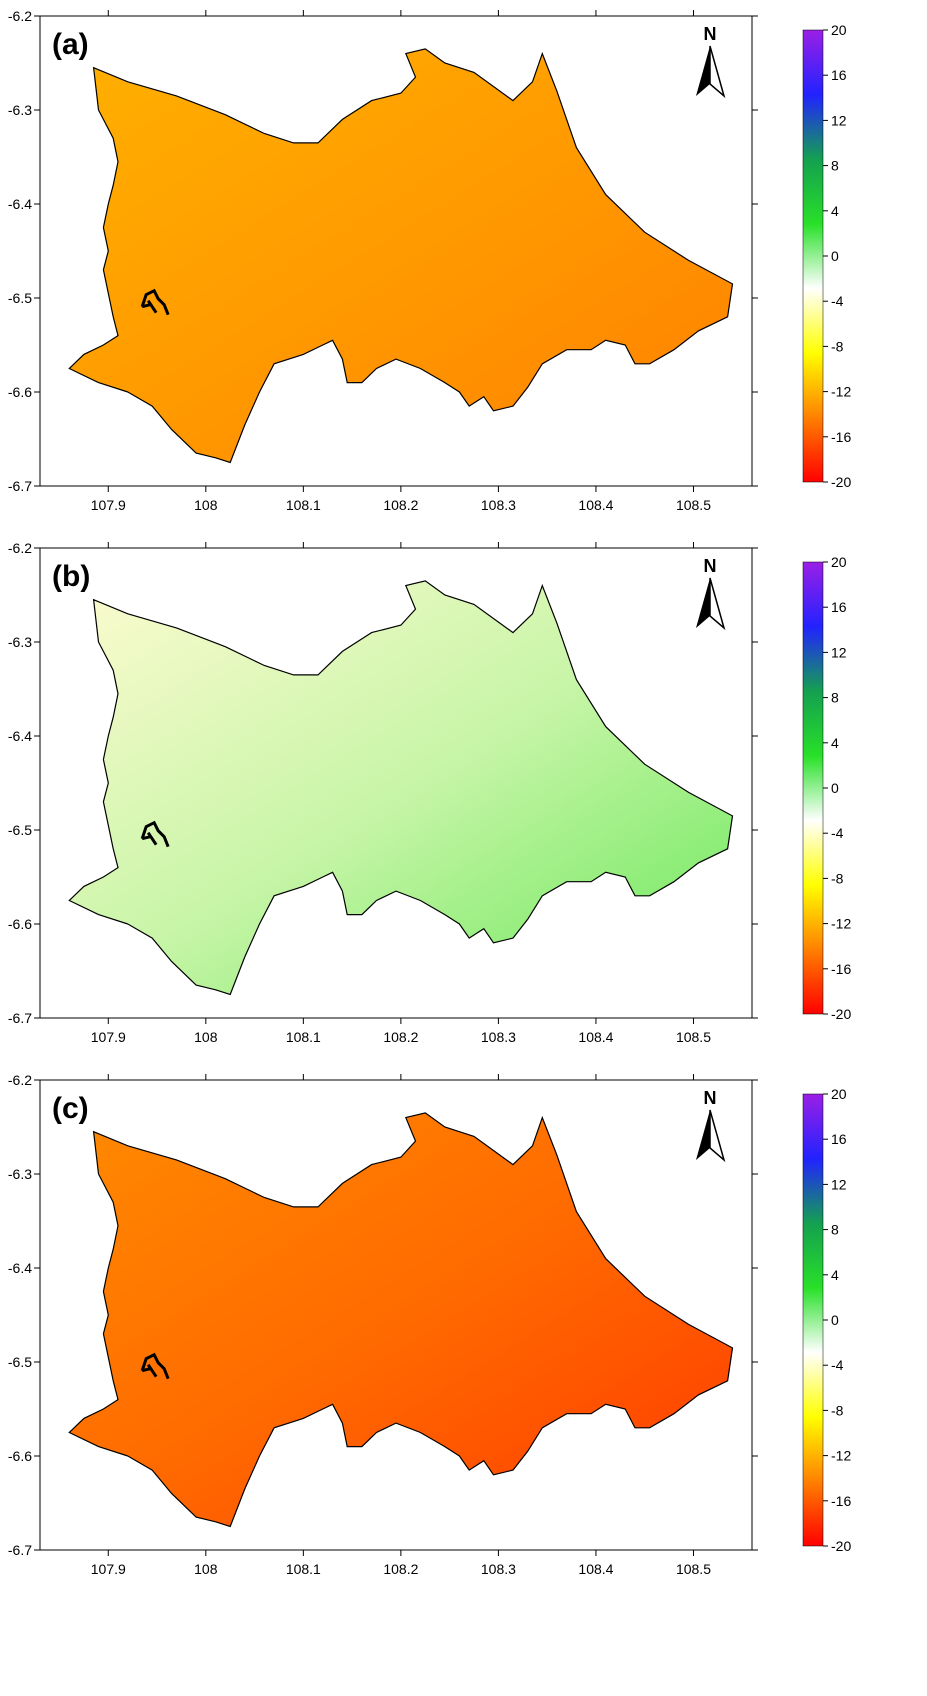 The image size is (927, 1696). What do you see at coordinates (70, 1108) in the screenshot?
I see `panel-label: (c)` at bounding box center [70, 1108].